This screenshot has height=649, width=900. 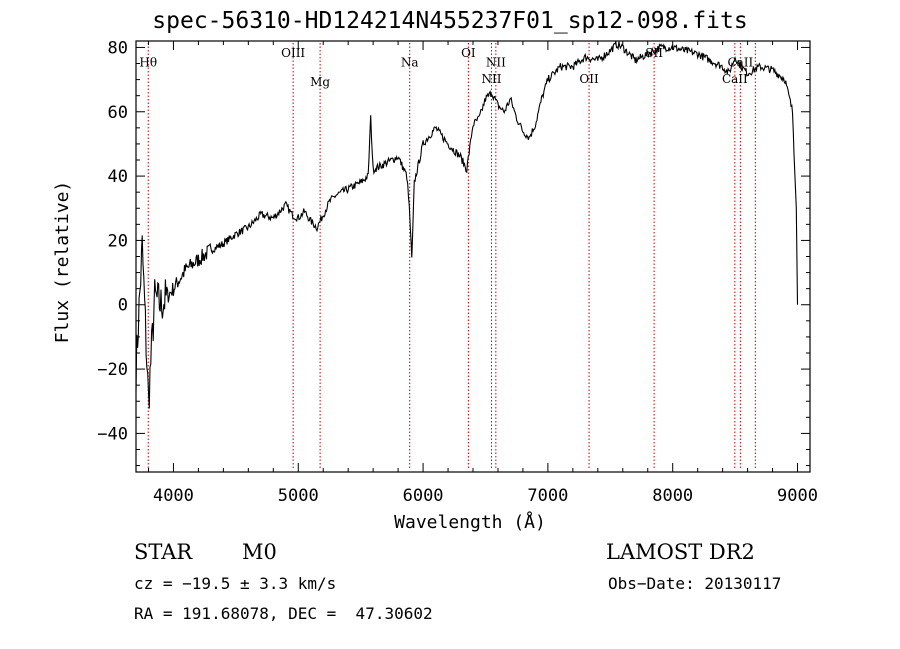 What do you see at coordinates (173, 496) in the screenshot?
I see `x-tick-label: 4000` at bounding box center [173, 496].